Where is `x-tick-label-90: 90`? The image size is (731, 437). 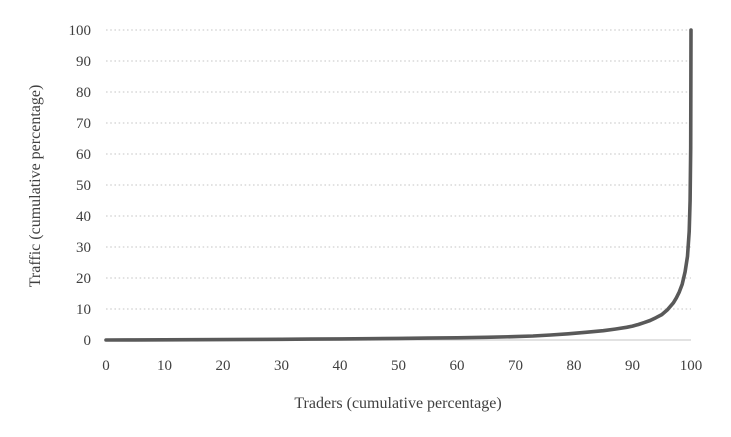
x-tick-label-90: 90 is located at coordinates (632, 366).